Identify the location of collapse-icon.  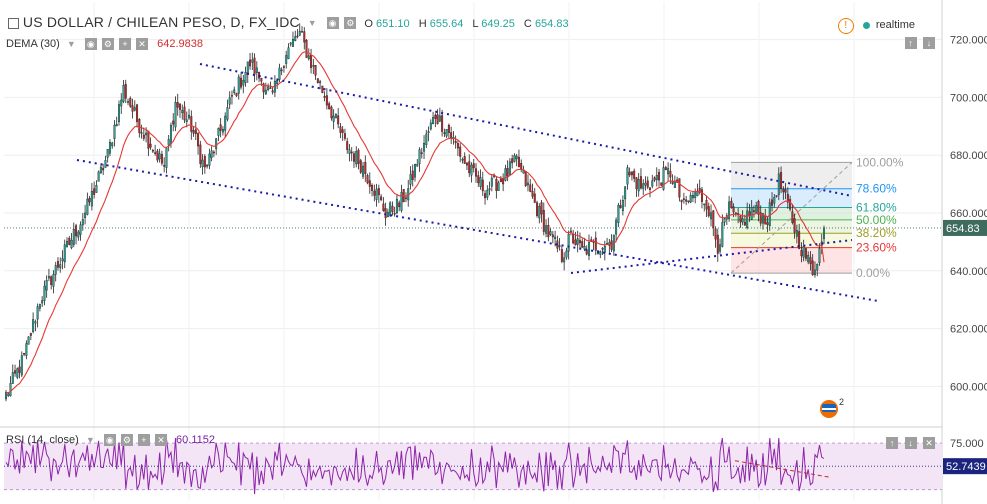
(13, 23).